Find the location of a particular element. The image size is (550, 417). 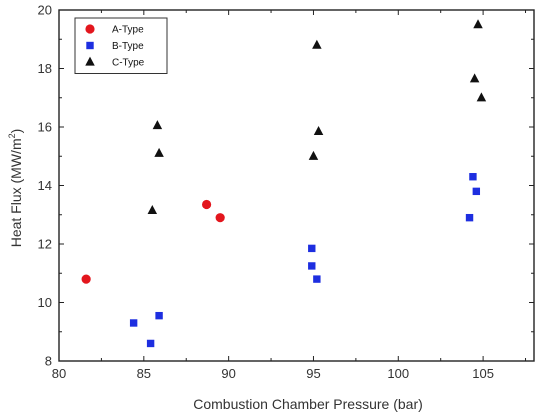

y-axis-title-main: Heat Flux (MW/m is located at coordinates (16, 192).